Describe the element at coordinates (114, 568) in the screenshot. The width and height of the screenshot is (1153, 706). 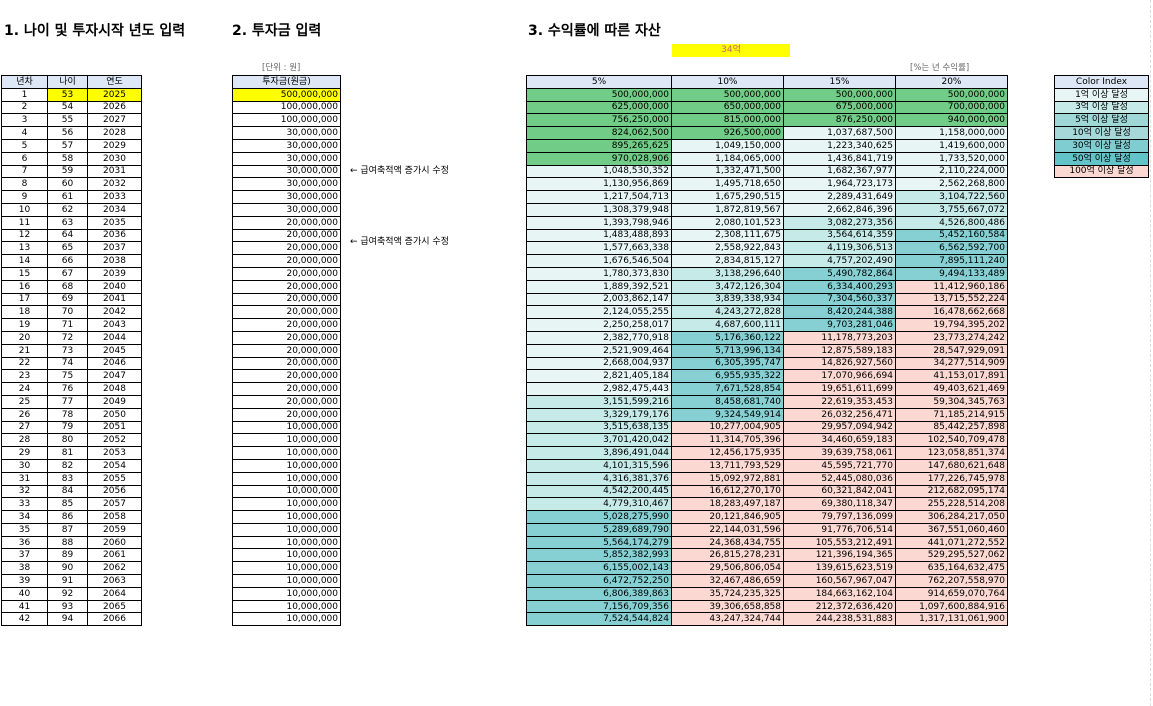
I see `year-cell: 2062` at that location.